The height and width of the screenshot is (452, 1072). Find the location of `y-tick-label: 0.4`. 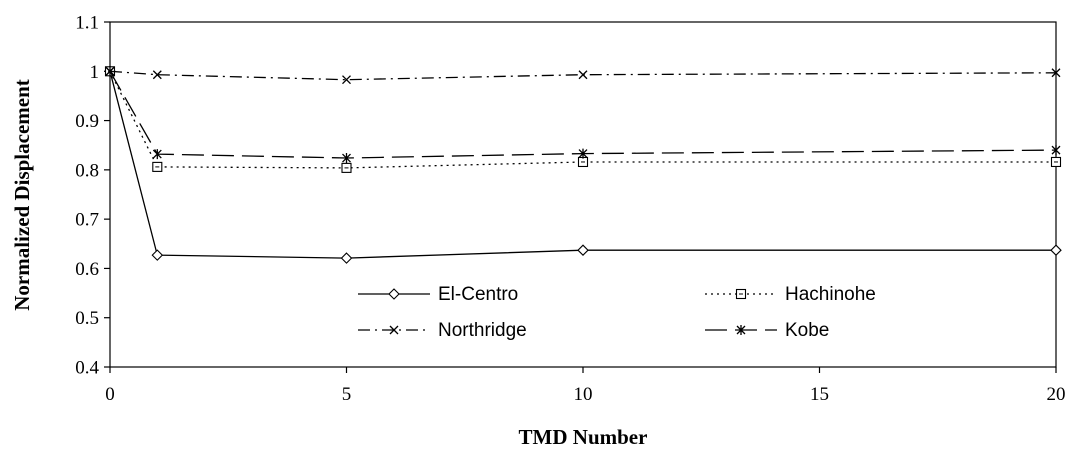

y-tick-label: 0.4 is located at coordinates (87, 368).